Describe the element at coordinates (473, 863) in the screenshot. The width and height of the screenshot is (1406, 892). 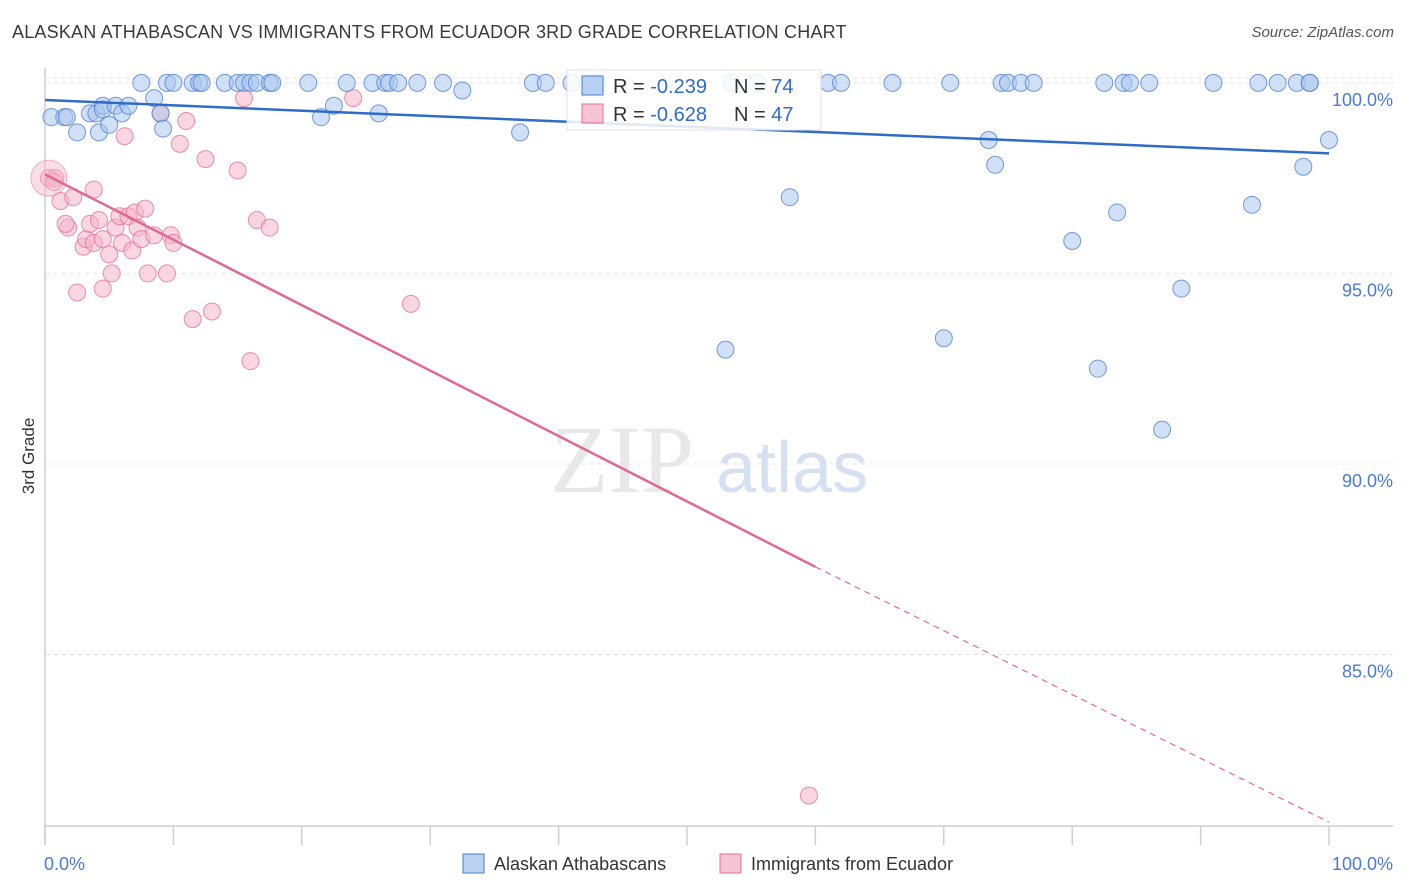
I see `legend-swatch-athabascans` at that location.